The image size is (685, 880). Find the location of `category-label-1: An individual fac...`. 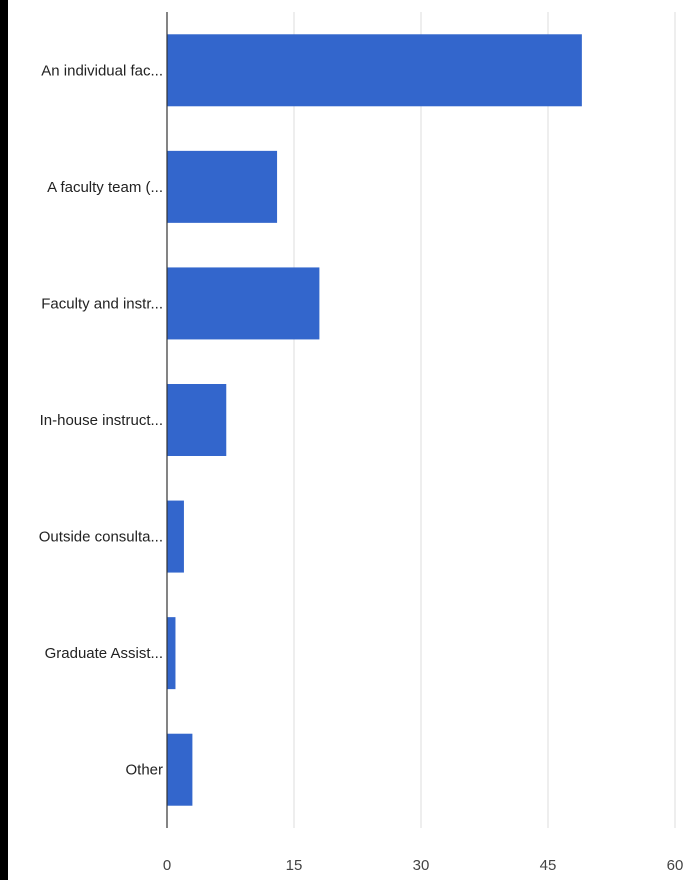

category-label-1: An individual fac... is located at coordinates (102, 70).